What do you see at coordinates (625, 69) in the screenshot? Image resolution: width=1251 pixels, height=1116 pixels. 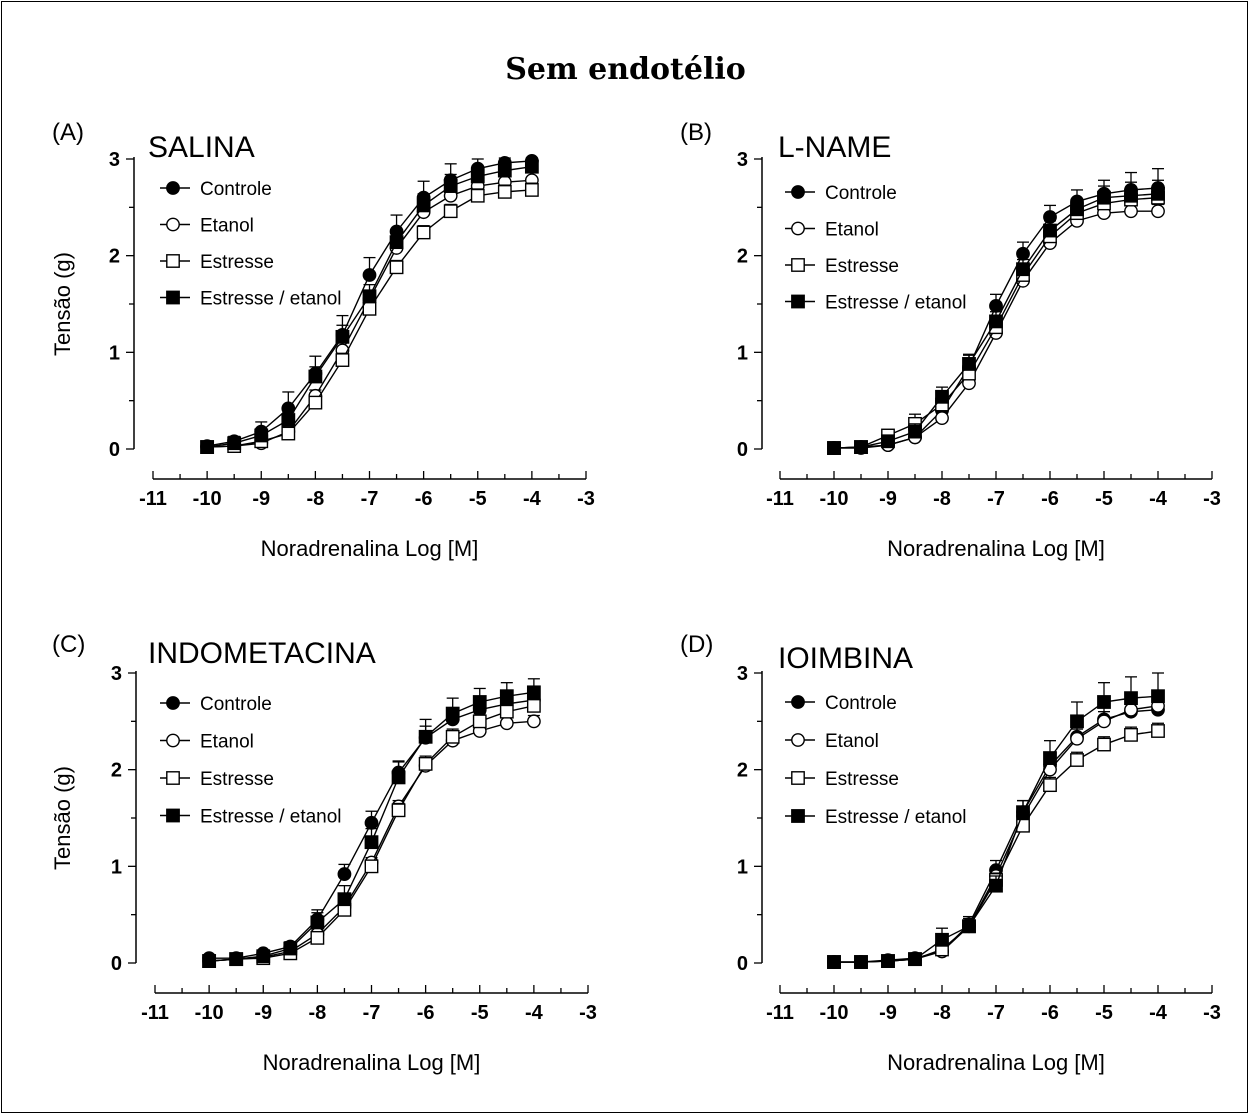 I see `figure-title: Sem endotélio` at bounding box center [625, 69].